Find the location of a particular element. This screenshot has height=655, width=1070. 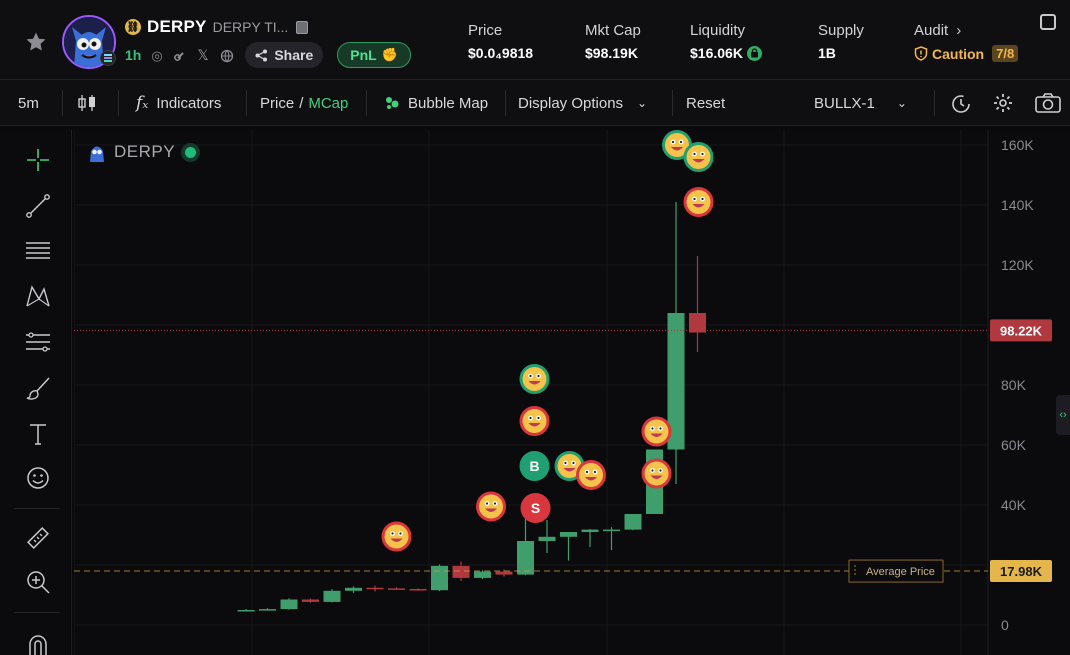

chart-legend: DERPY is located at coordinates (143, 152).